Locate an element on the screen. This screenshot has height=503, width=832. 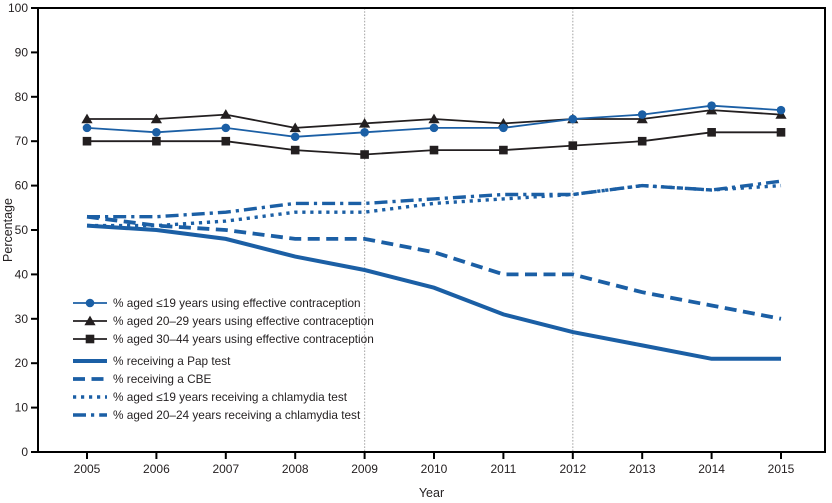
y-tick-label: 40 is located at coordinates (22, 274).